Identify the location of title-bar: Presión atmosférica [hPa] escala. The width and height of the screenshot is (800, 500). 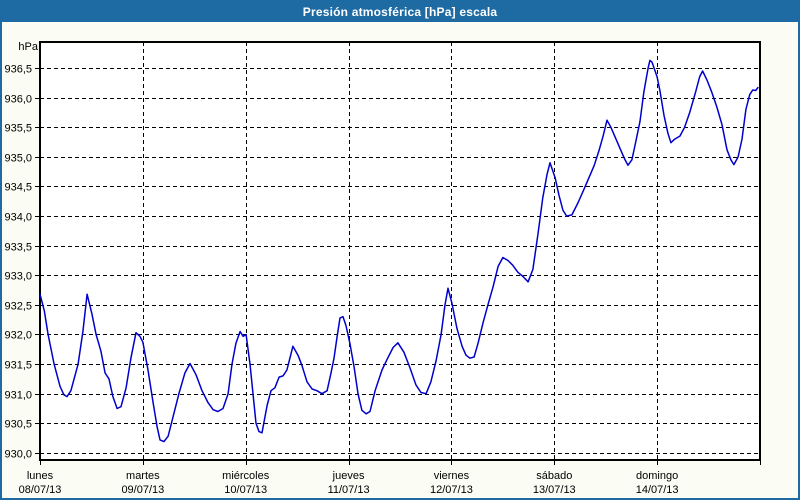
(400, 12).